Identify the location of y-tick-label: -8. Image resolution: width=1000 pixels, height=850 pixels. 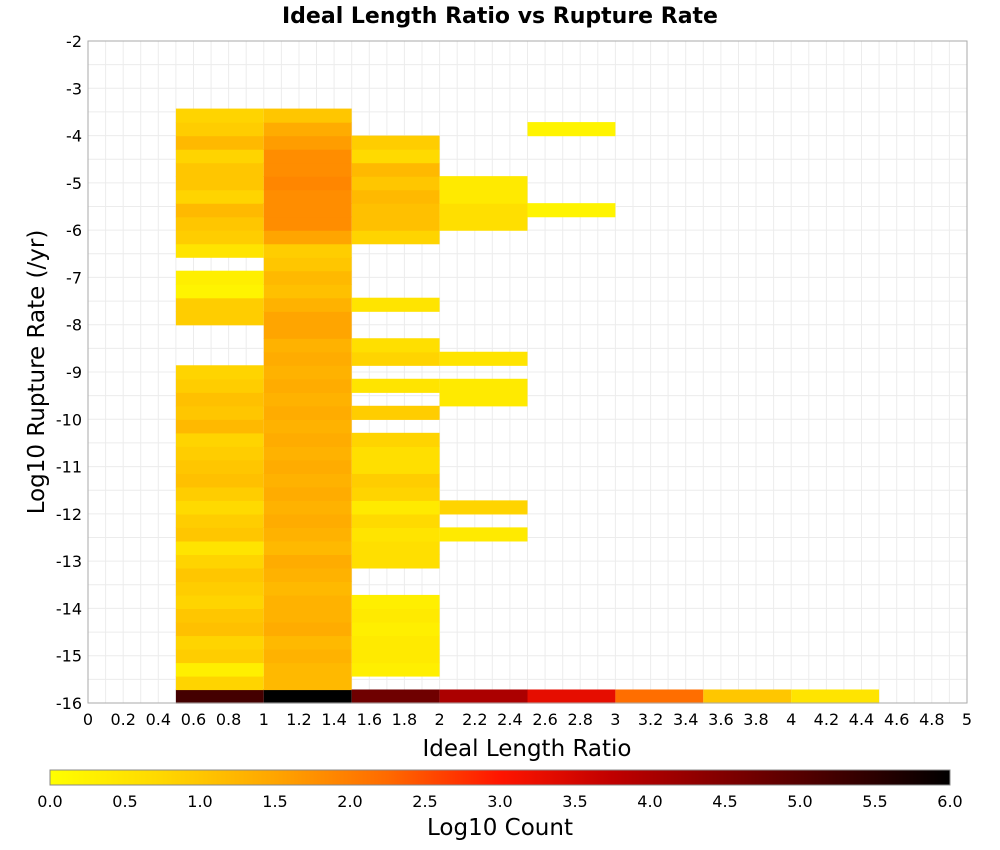
(74, 325).